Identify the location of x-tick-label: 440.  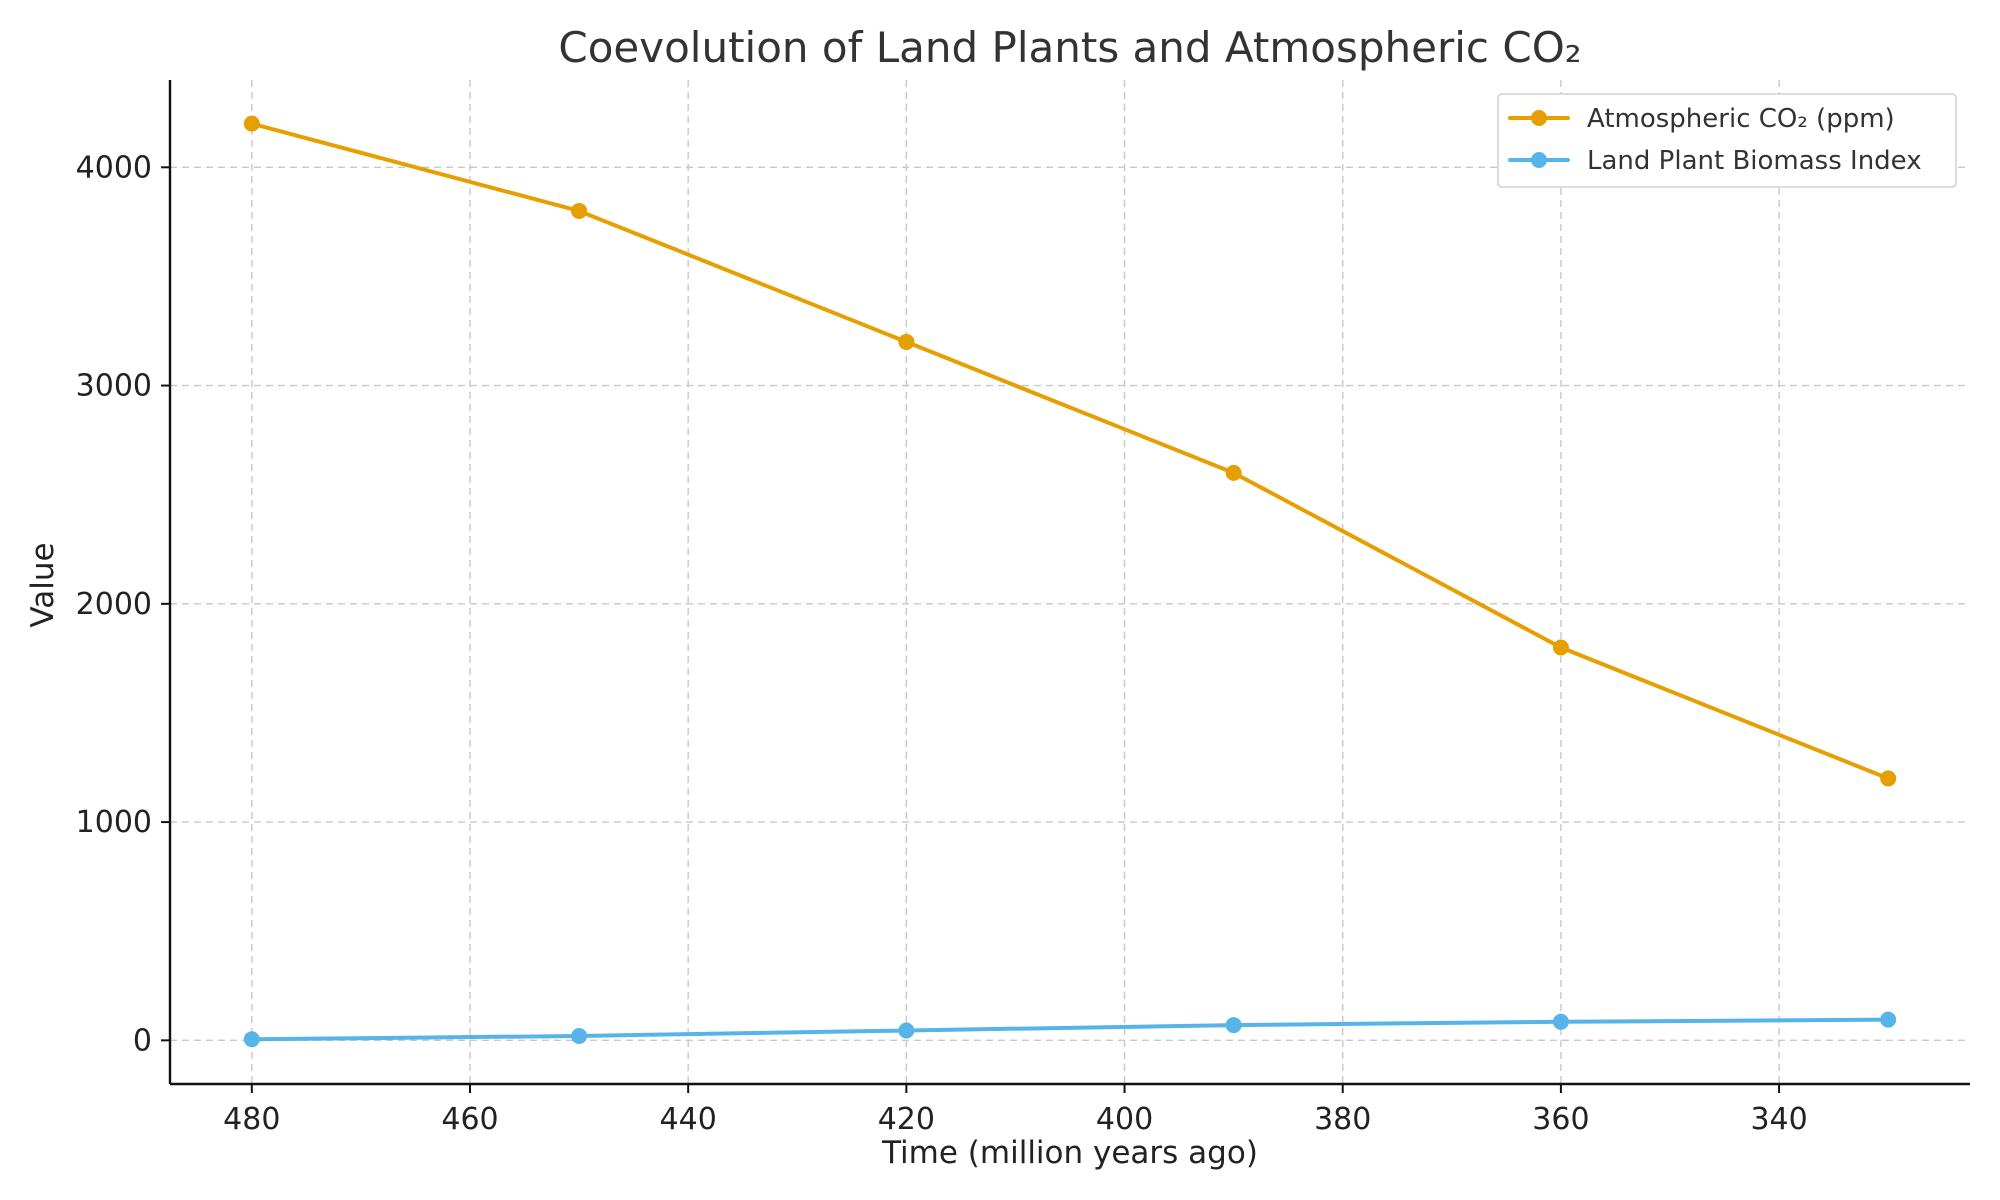
(688, 1119).